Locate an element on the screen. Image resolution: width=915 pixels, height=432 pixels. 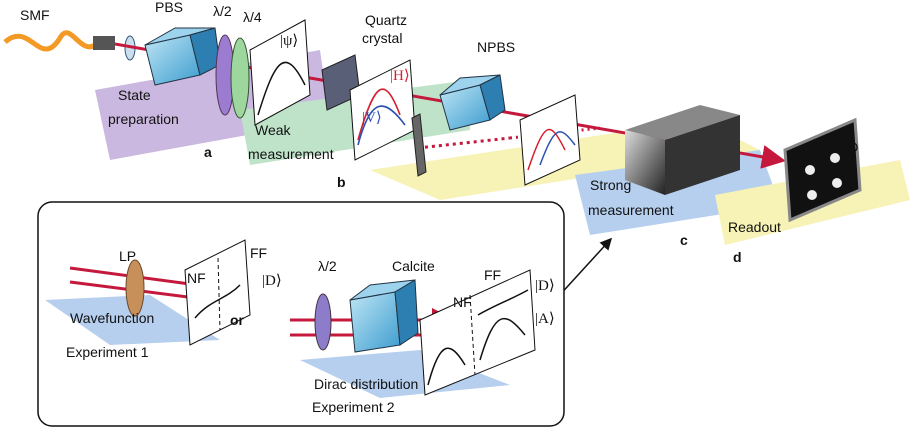
label: PBS is located at coordinates (169, 7).